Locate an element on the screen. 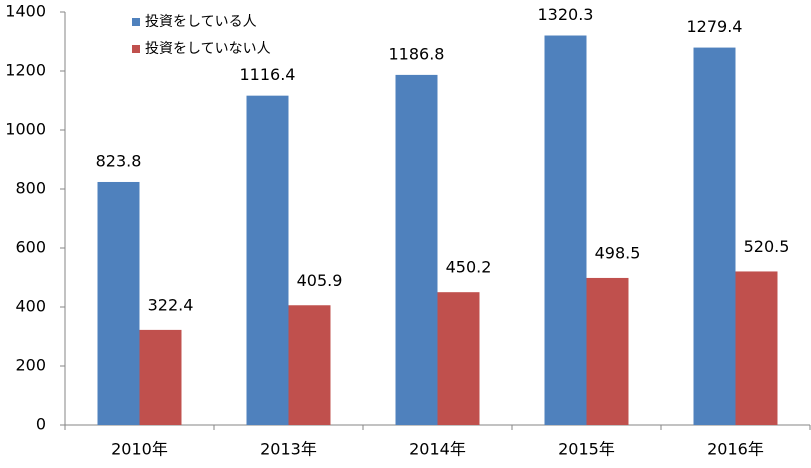 Image resolution: width=811 pixels, height=468 pixels. legend-label: 投資をしている人 is located at coordinates (201, 22).